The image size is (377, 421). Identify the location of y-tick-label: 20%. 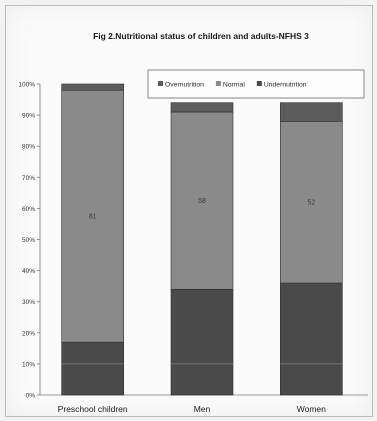
(28, 333).